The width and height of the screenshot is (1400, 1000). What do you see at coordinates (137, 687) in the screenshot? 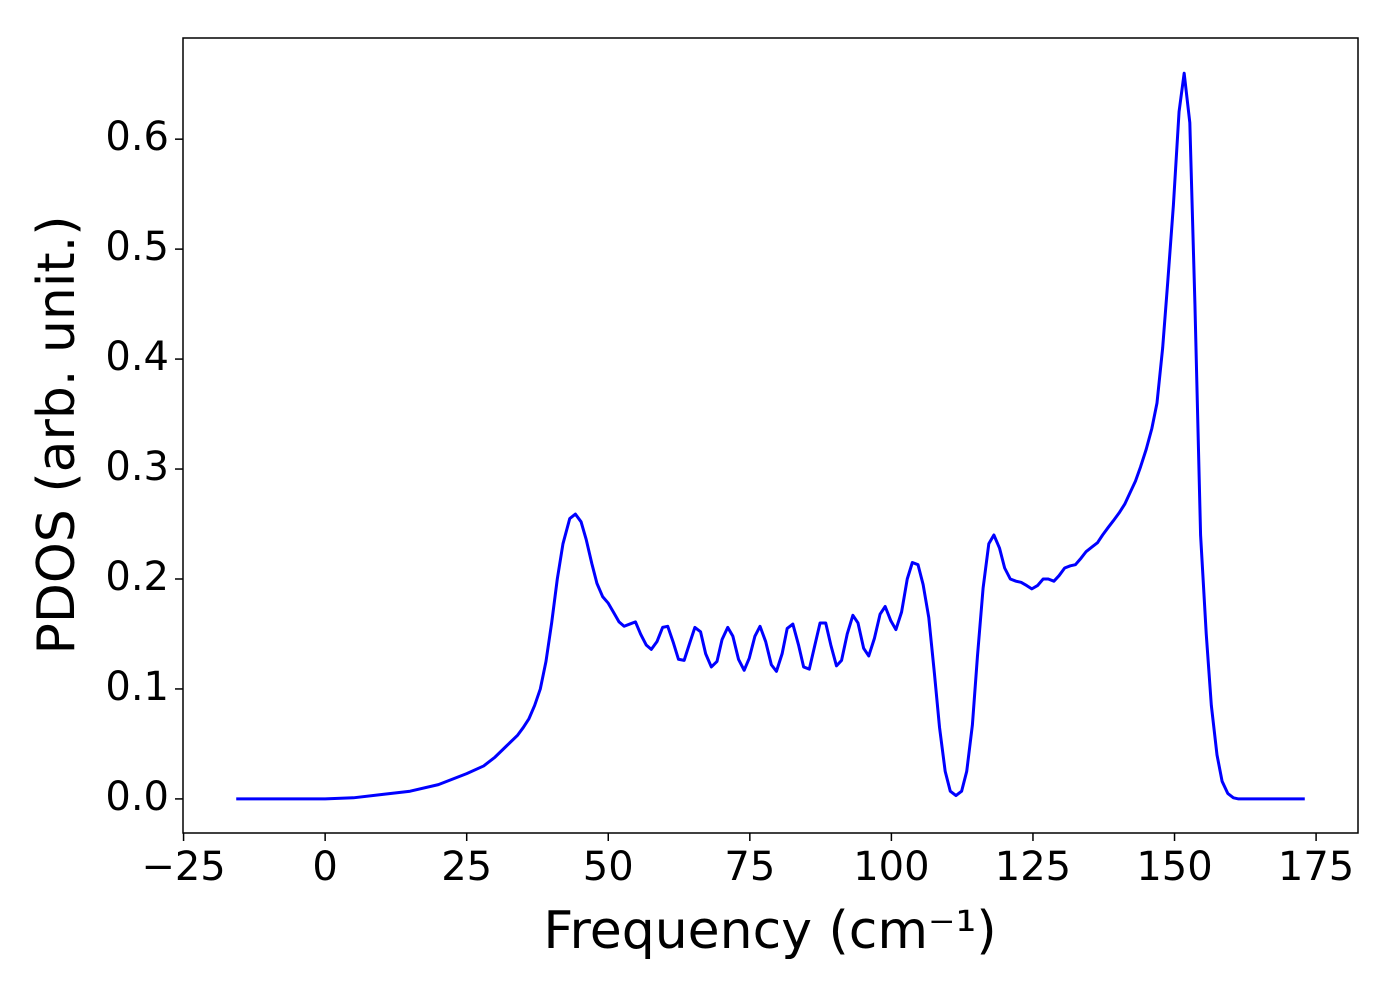
I see `y-tick-label: 0.1` at bounding box center [137, 687].